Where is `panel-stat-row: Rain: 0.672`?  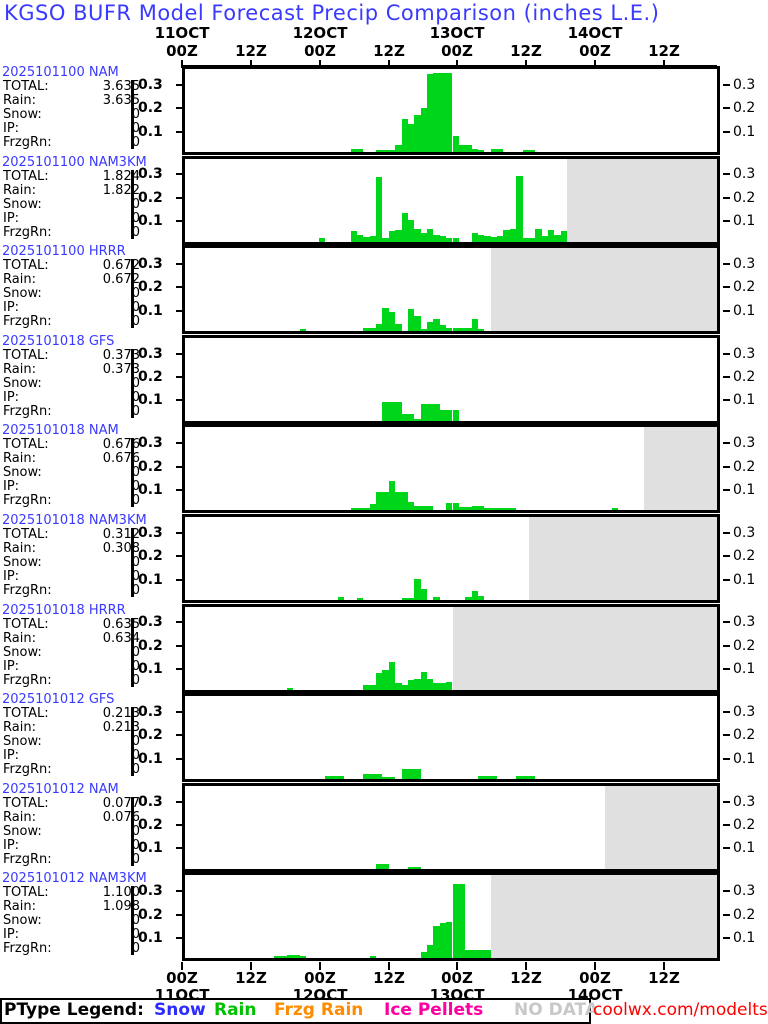
panel-stat-row: Rain: 0.672 is located at coordinates (72, 280).